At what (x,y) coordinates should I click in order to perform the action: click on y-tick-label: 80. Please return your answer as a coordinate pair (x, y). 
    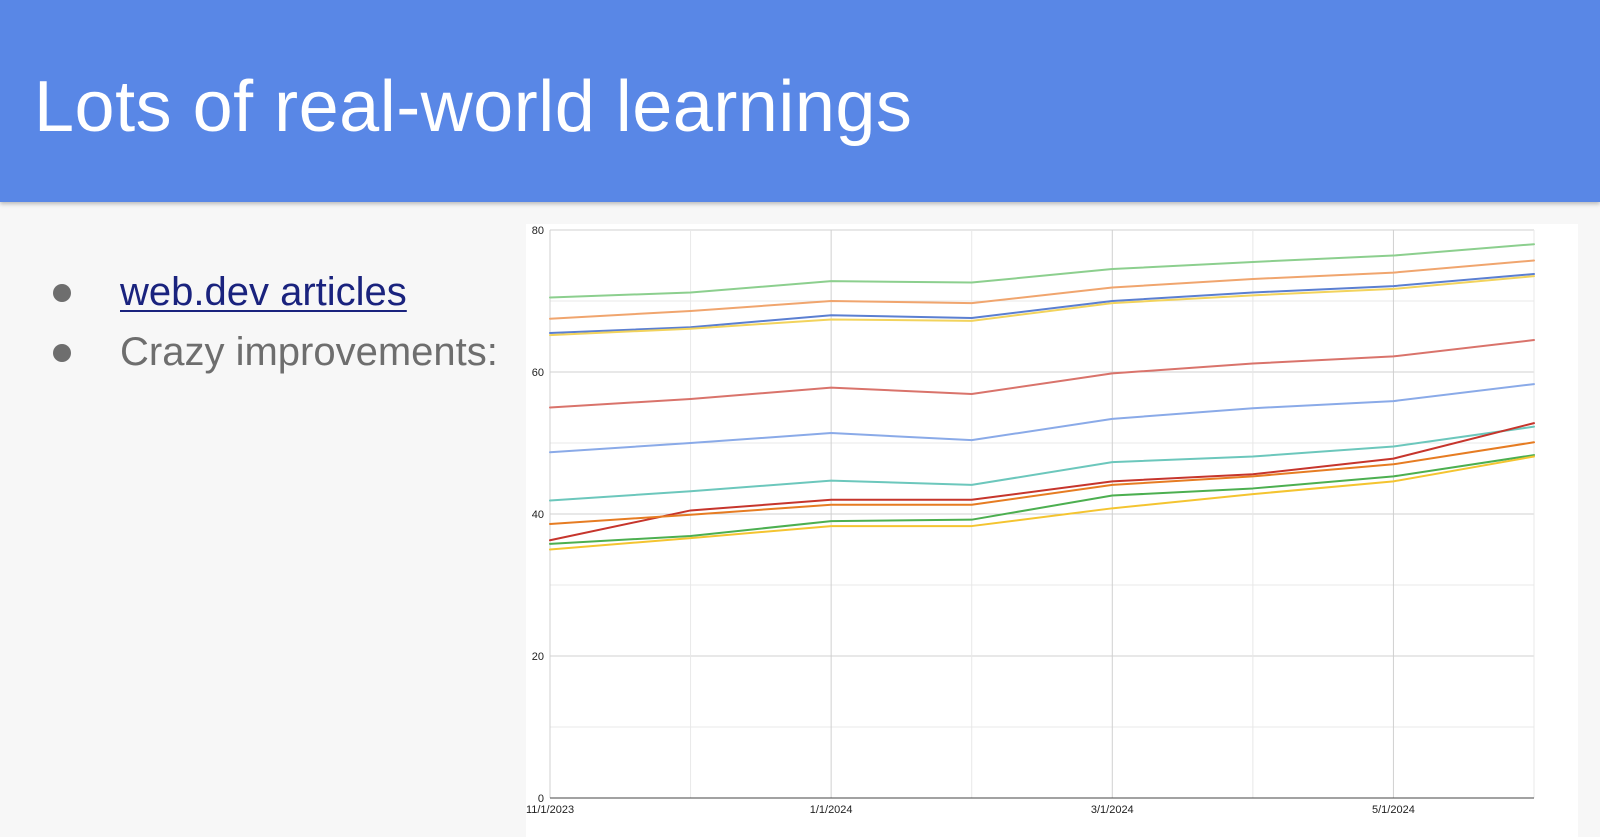
    Looking at the image, I should click on (538, 231).